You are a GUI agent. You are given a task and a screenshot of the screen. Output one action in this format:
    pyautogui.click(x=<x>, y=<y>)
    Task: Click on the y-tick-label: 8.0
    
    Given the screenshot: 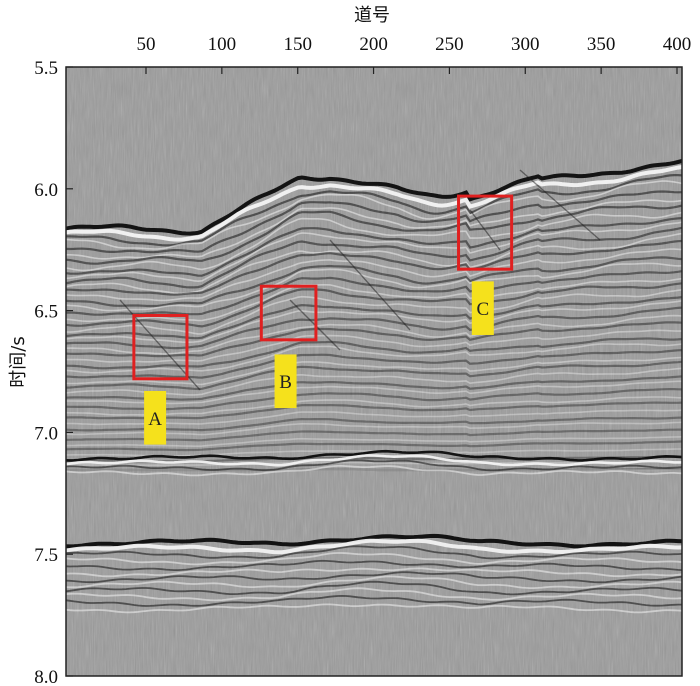 What is the action you would take?
    pyautogui.click(x=46, y=676)
    